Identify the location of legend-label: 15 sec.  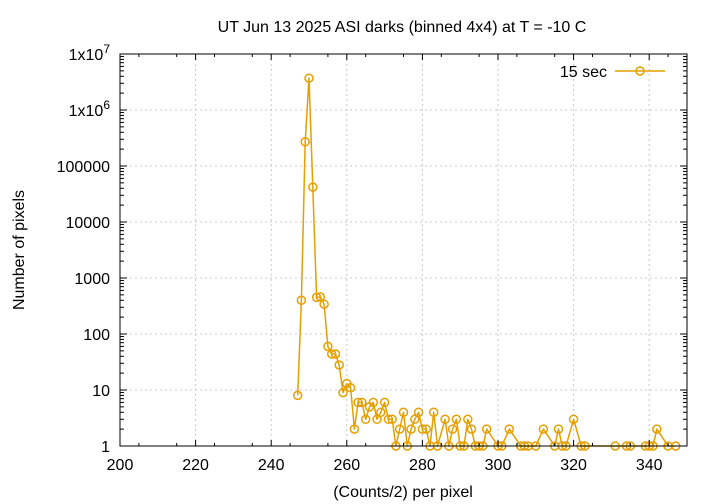
(583, 72).